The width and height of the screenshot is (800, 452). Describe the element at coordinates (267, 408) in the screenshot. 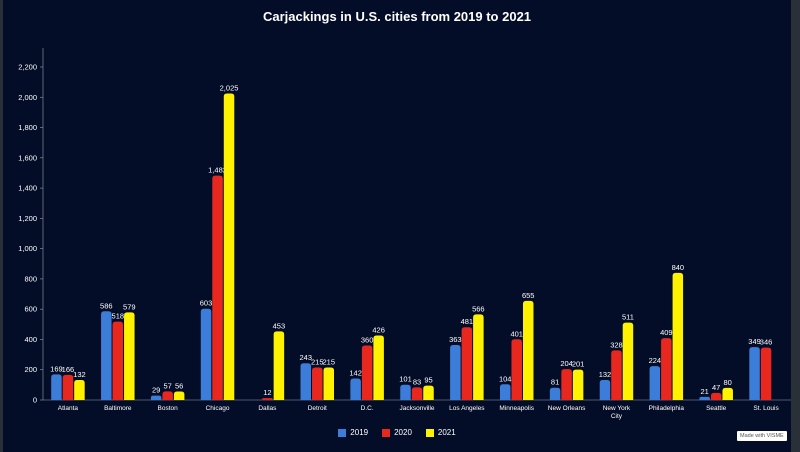

I see `x-tick-label: Dallas` at that location.